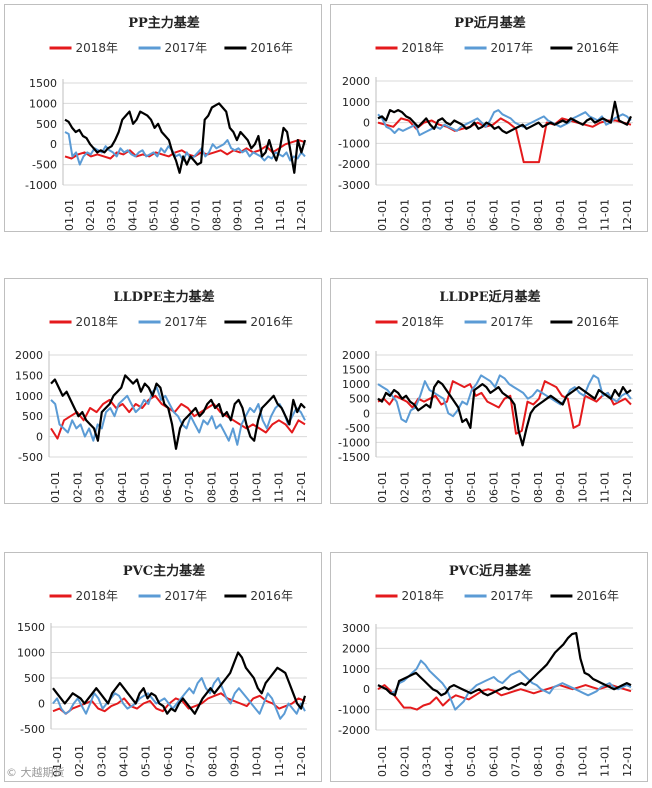  I want to click on chart-title: PP近月基差, so click(490, 23).